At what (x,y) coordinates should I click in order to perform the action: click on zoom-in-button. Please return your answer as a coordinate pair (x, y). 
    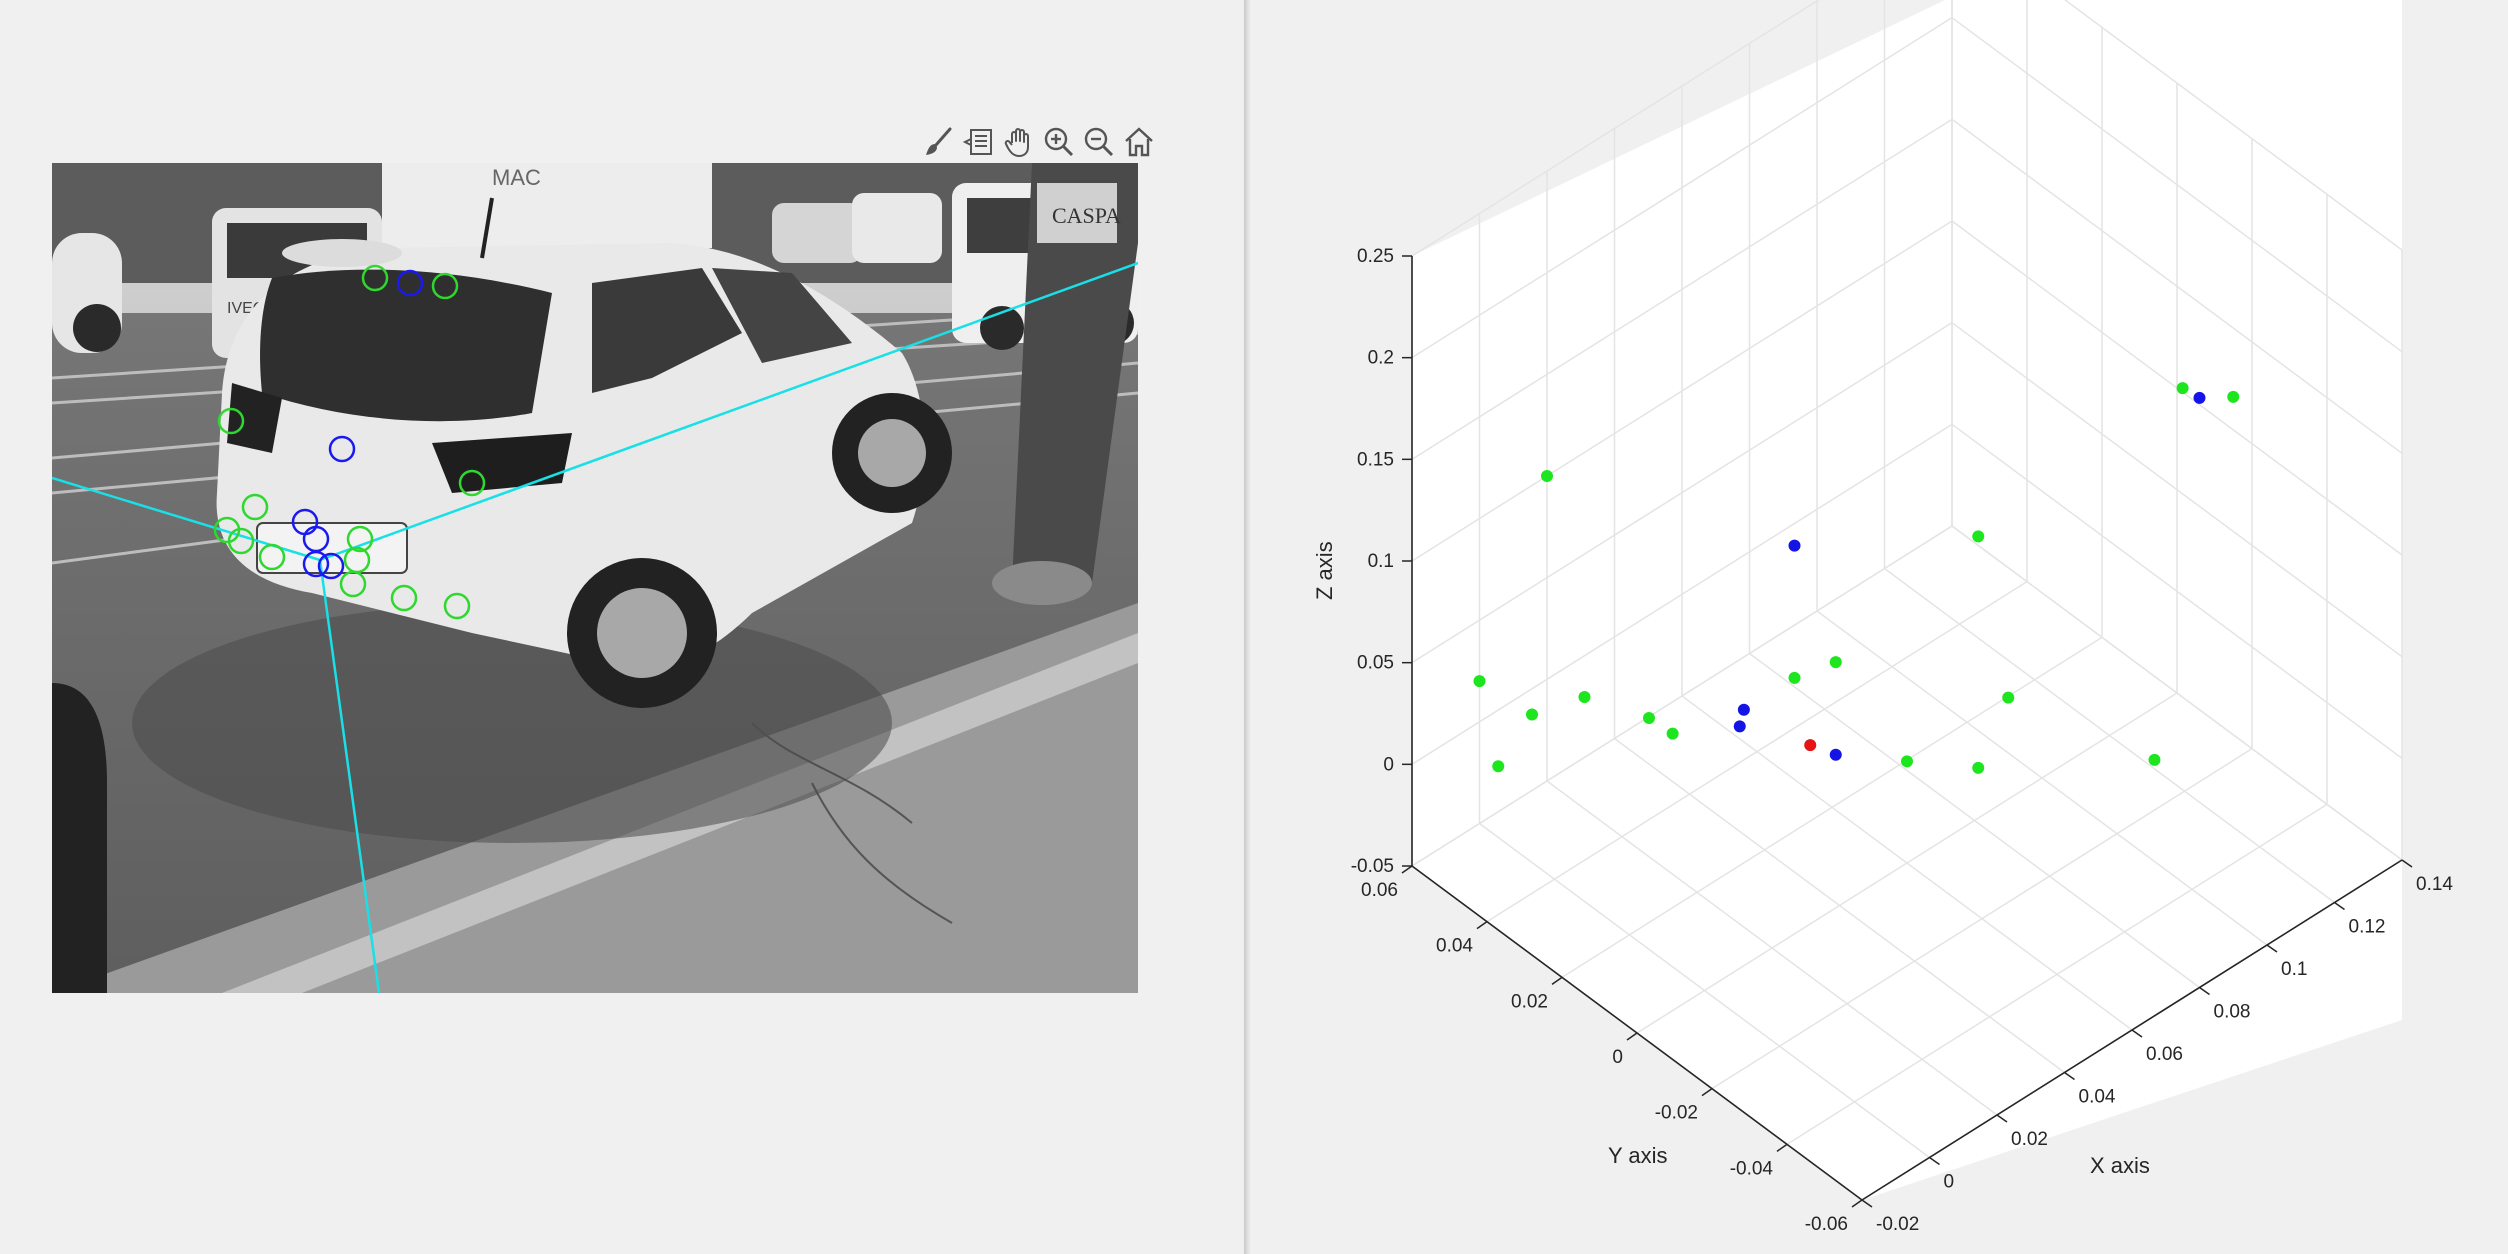
    Looking at the image, I should click on (1059, 142).